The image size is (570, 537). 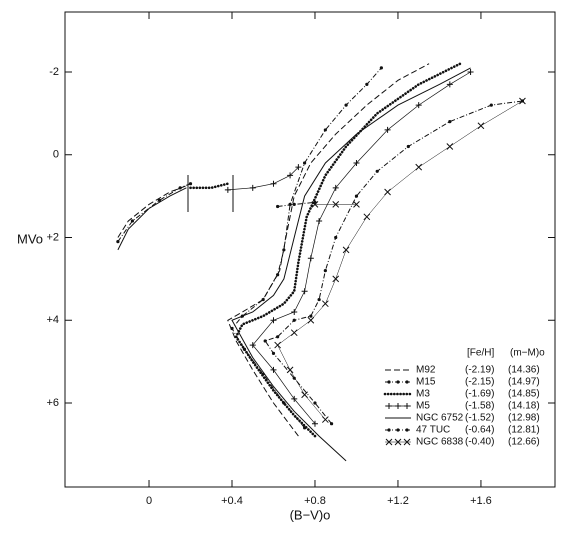 I want to click on legend-label: M5, so click(x=423, y=406).